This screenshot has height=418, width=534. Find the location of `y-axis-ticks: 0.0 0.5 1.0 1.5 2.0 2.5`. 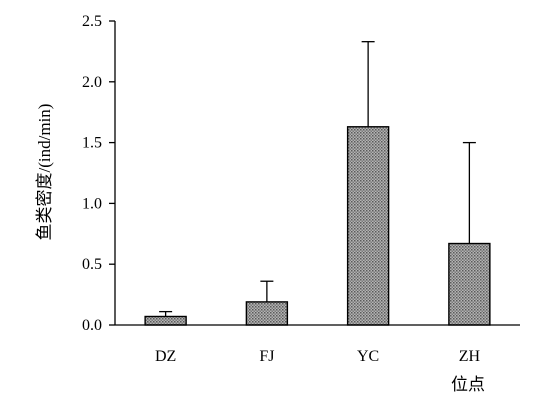

y-axis-ticks: 0.0 0.5 1.0 1.5 2.0 2.5 is located at coordinates (98, 173).